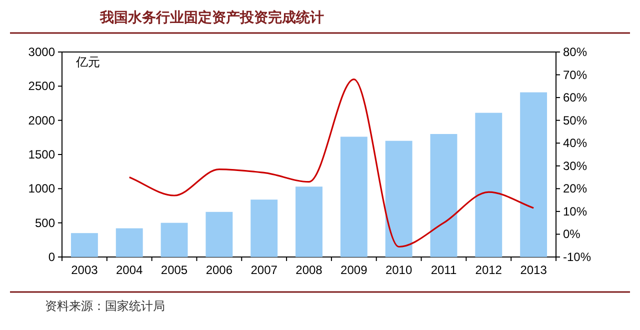 This screenshot has width=640, height=330. I want to click on x-tick-label: 2008, so click(309, 270).